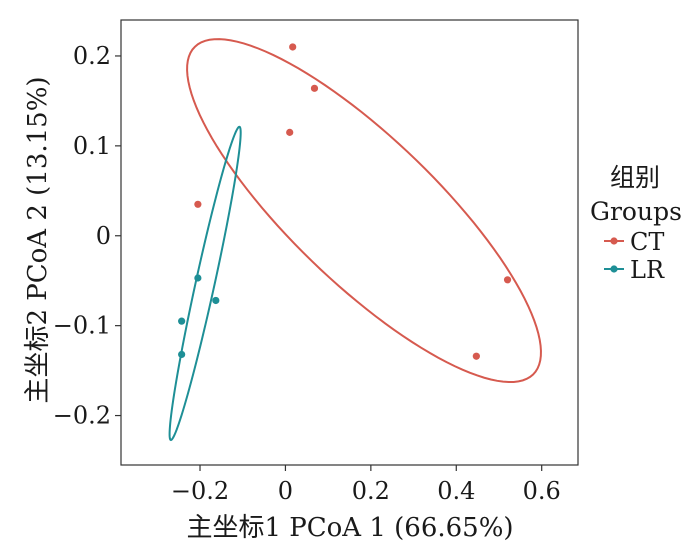 This screenshot has width=700, height=555. What do you see at coordinates (647, 270) in the screenshot?
I see `legend-label-lr: LR` at bounding box center [647, 270].